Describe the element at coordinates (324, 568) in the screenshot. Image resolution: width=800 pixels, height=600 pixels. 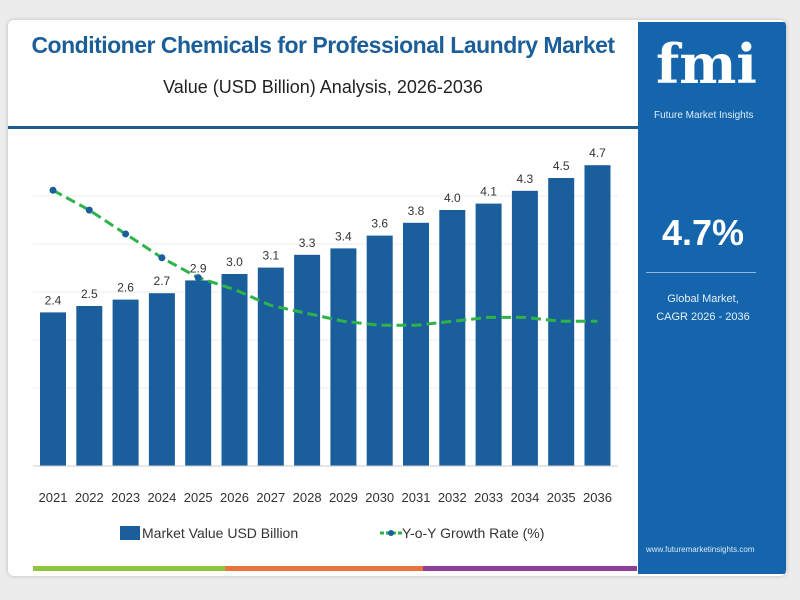
I see `stripe-orange` at that location.